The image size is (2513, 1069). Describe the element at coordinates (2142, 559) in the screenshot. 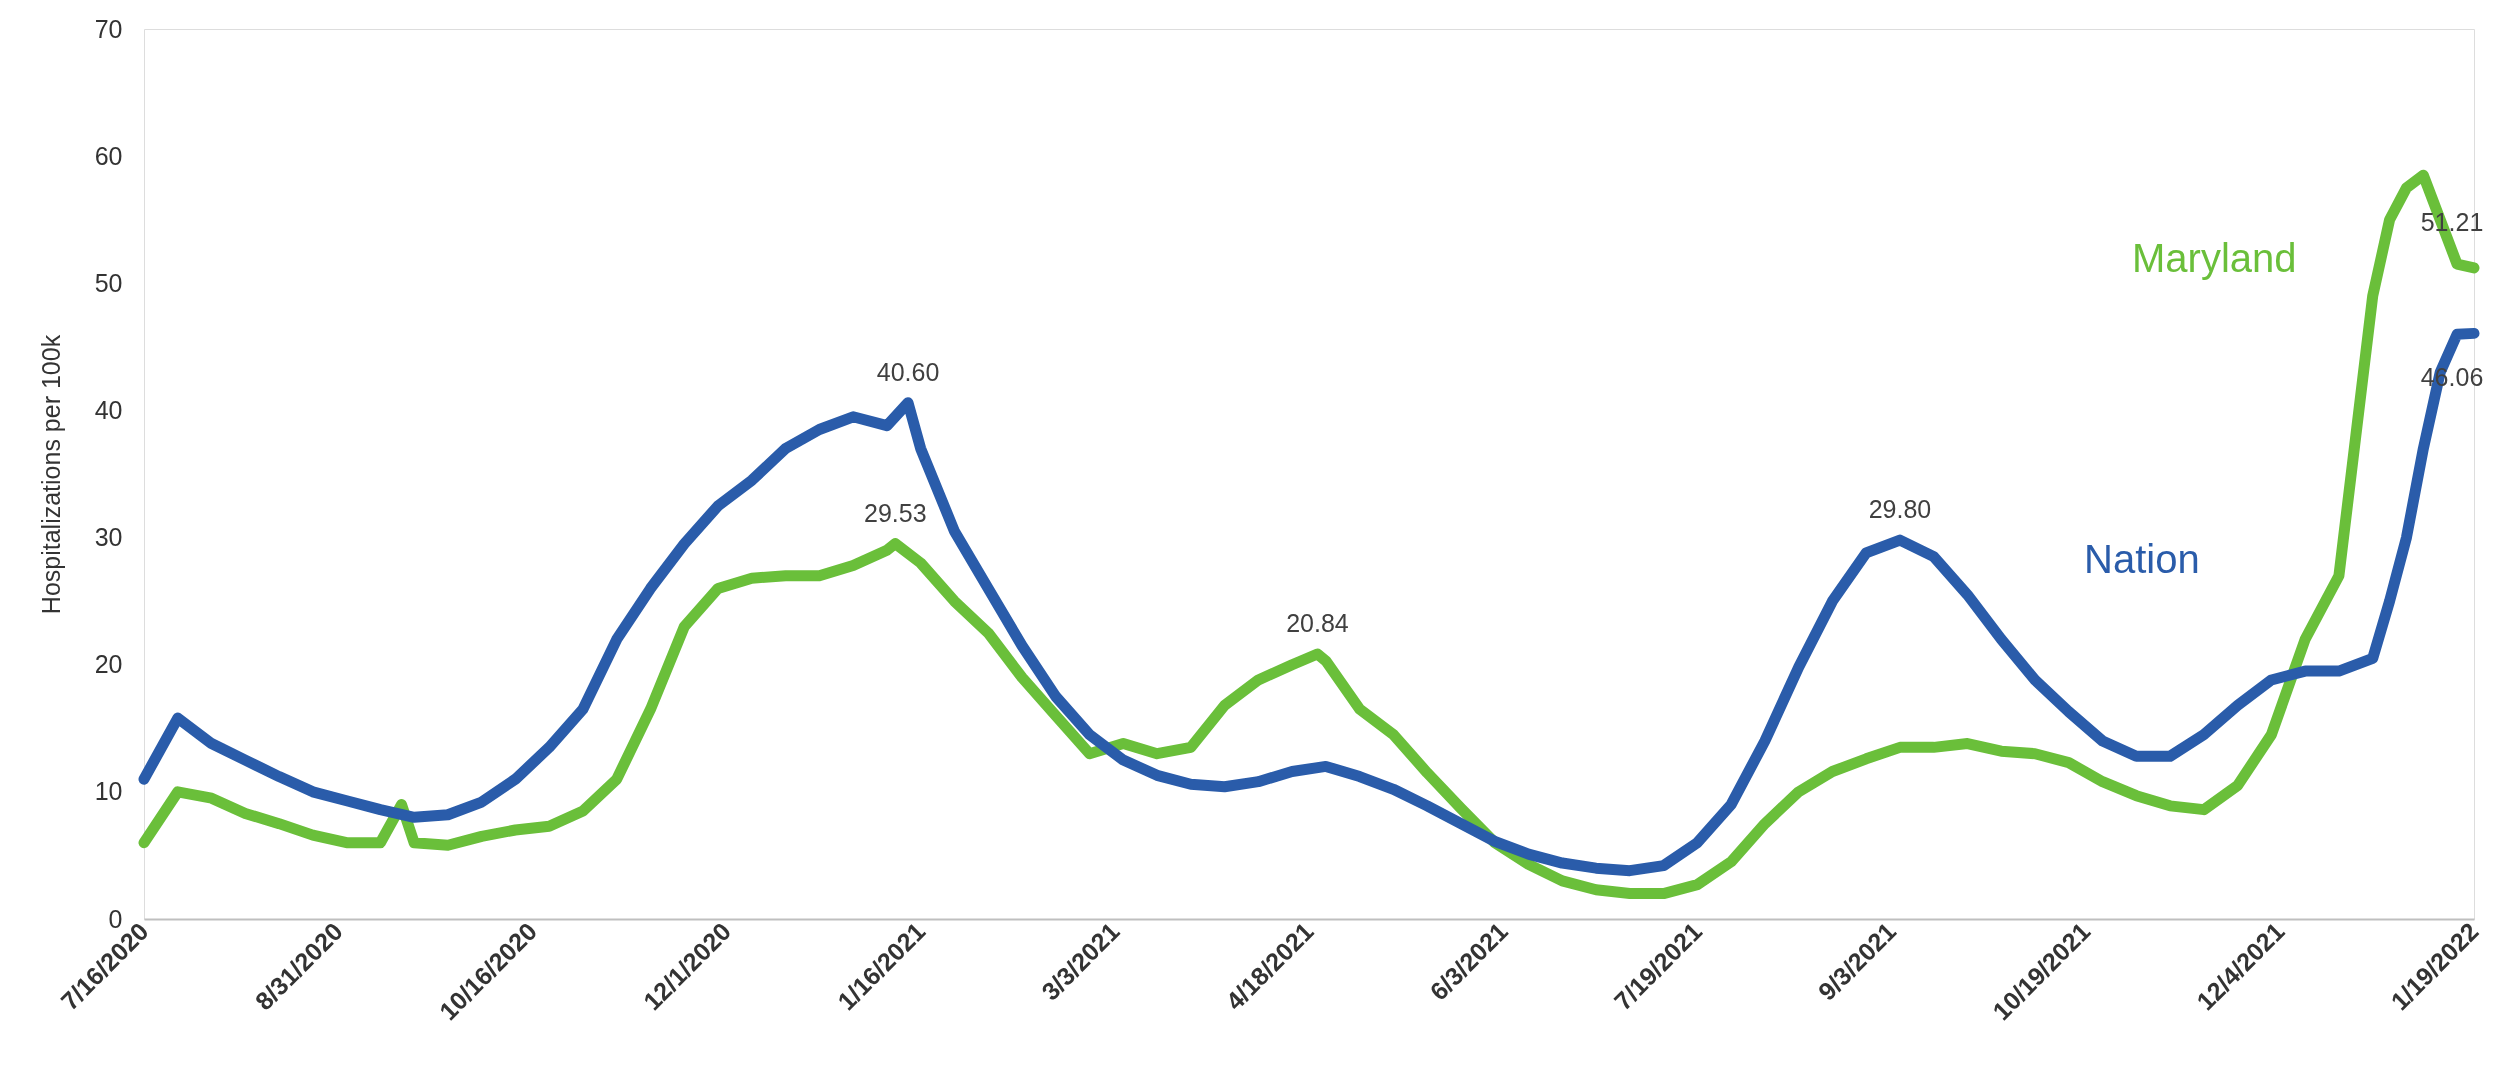

I see `text: Nation` at that location.